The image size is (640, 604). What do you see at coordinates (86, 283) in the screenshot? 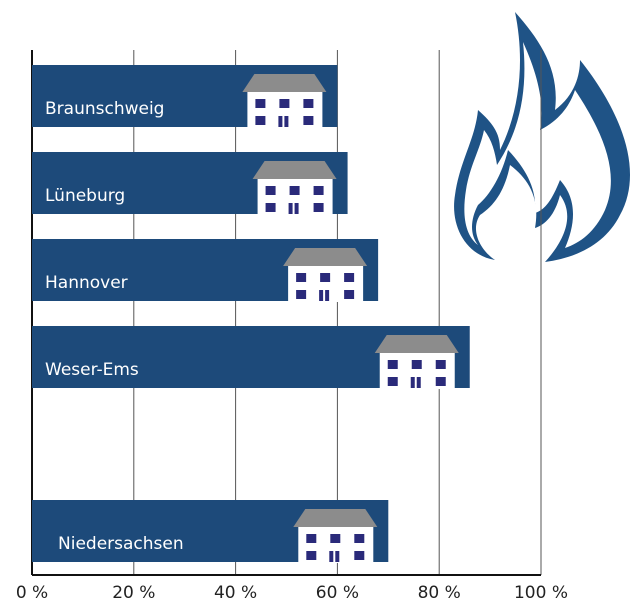
I see `category-label: Hannover` at bounding box center [86, 283].